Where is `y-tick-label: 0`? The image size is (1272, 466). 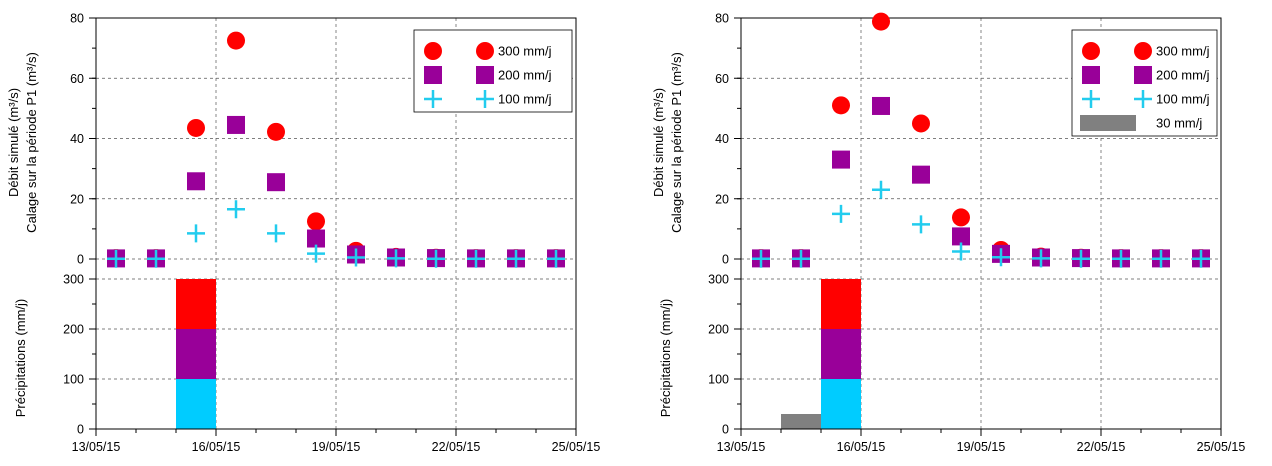
y-tick-label: 0 is located at coordinates (725, 260).